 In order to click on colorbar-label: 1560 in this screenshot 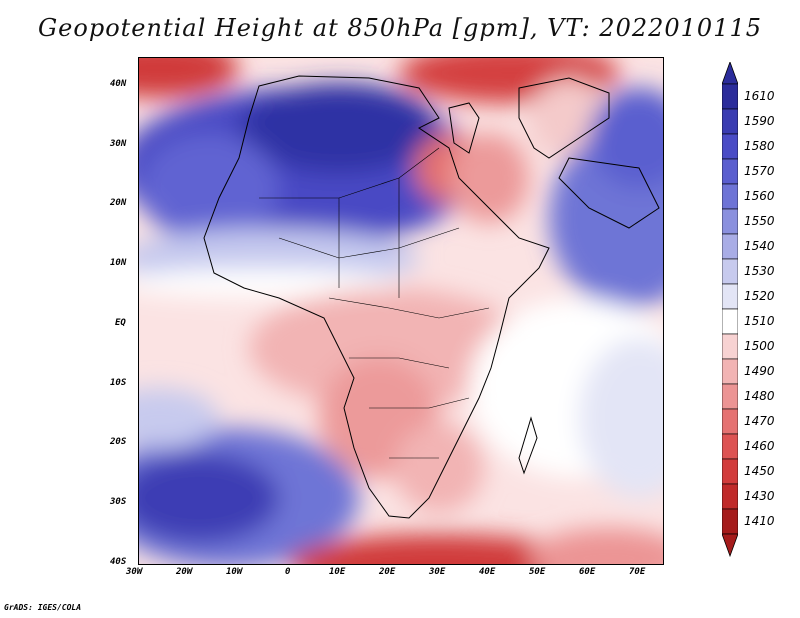, I will do `click(759, 195)`.